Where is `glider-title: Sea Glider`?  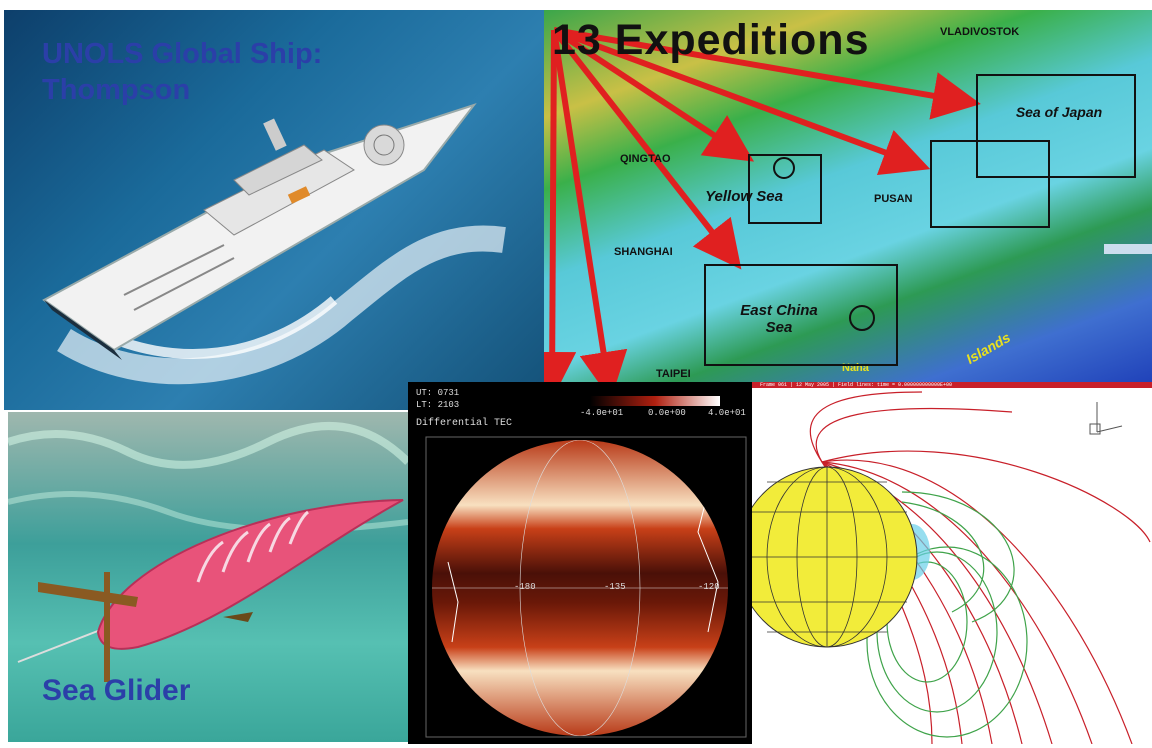
glider-title: Sea Glider is located at coordinates (116, 690).